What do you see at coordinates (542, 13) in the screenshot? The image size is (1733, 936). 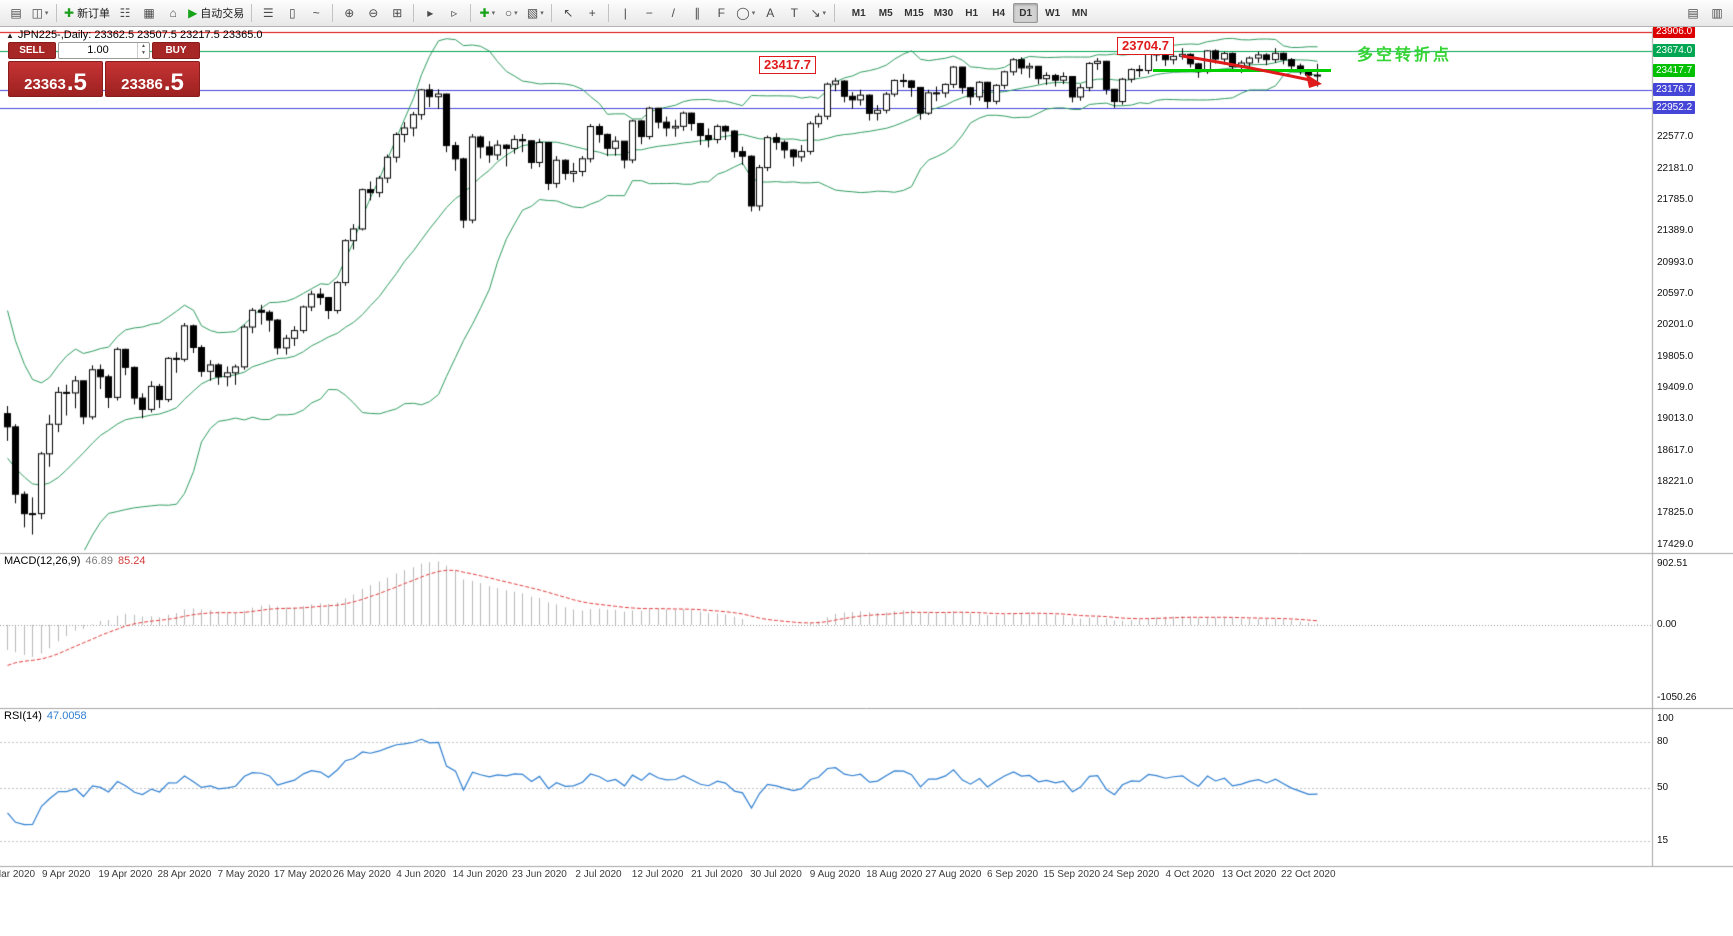 I see `templates-dropdown-icon: ▾` at bounding box center [542, 13].